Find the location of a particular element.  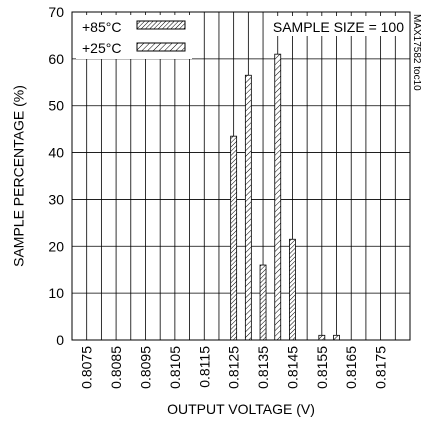

x-tick-label: 0.8135 is located at coordinates (263, 367).